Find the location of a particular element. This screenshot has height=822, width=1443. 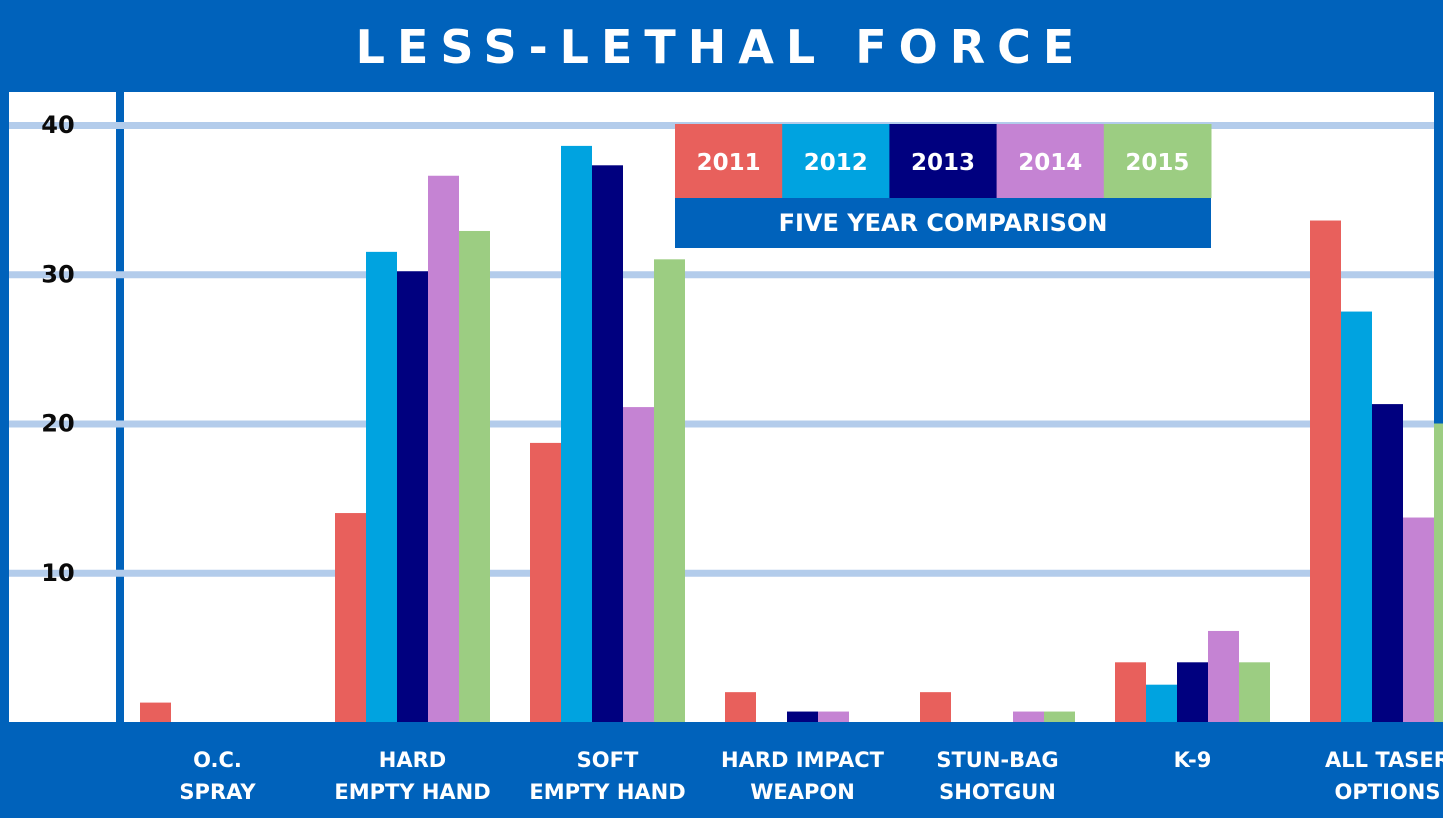

x-tick-label-6-0: ALL TASER is located at coordinates (1384, 760).